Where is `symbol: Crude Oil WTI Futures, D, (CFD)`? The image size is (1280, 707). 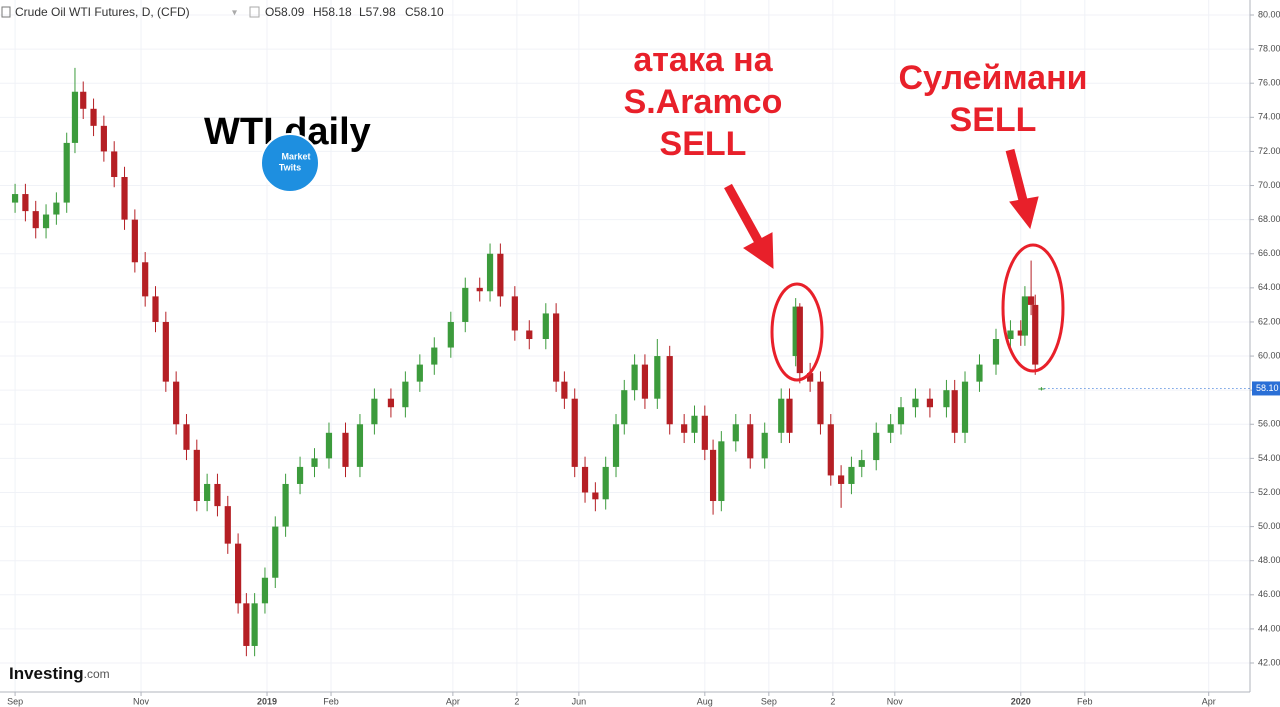 symbol: Crude Oil WTI Futures, D, (CFD) is located at coordinates (102, 12).